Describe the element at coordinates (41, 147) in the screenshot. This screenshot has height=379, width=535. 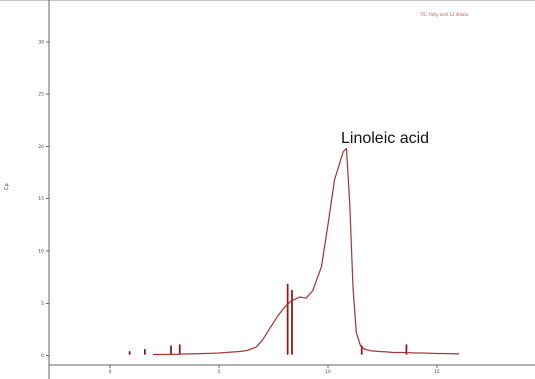
I see `y-tick-label: 20` at that location.